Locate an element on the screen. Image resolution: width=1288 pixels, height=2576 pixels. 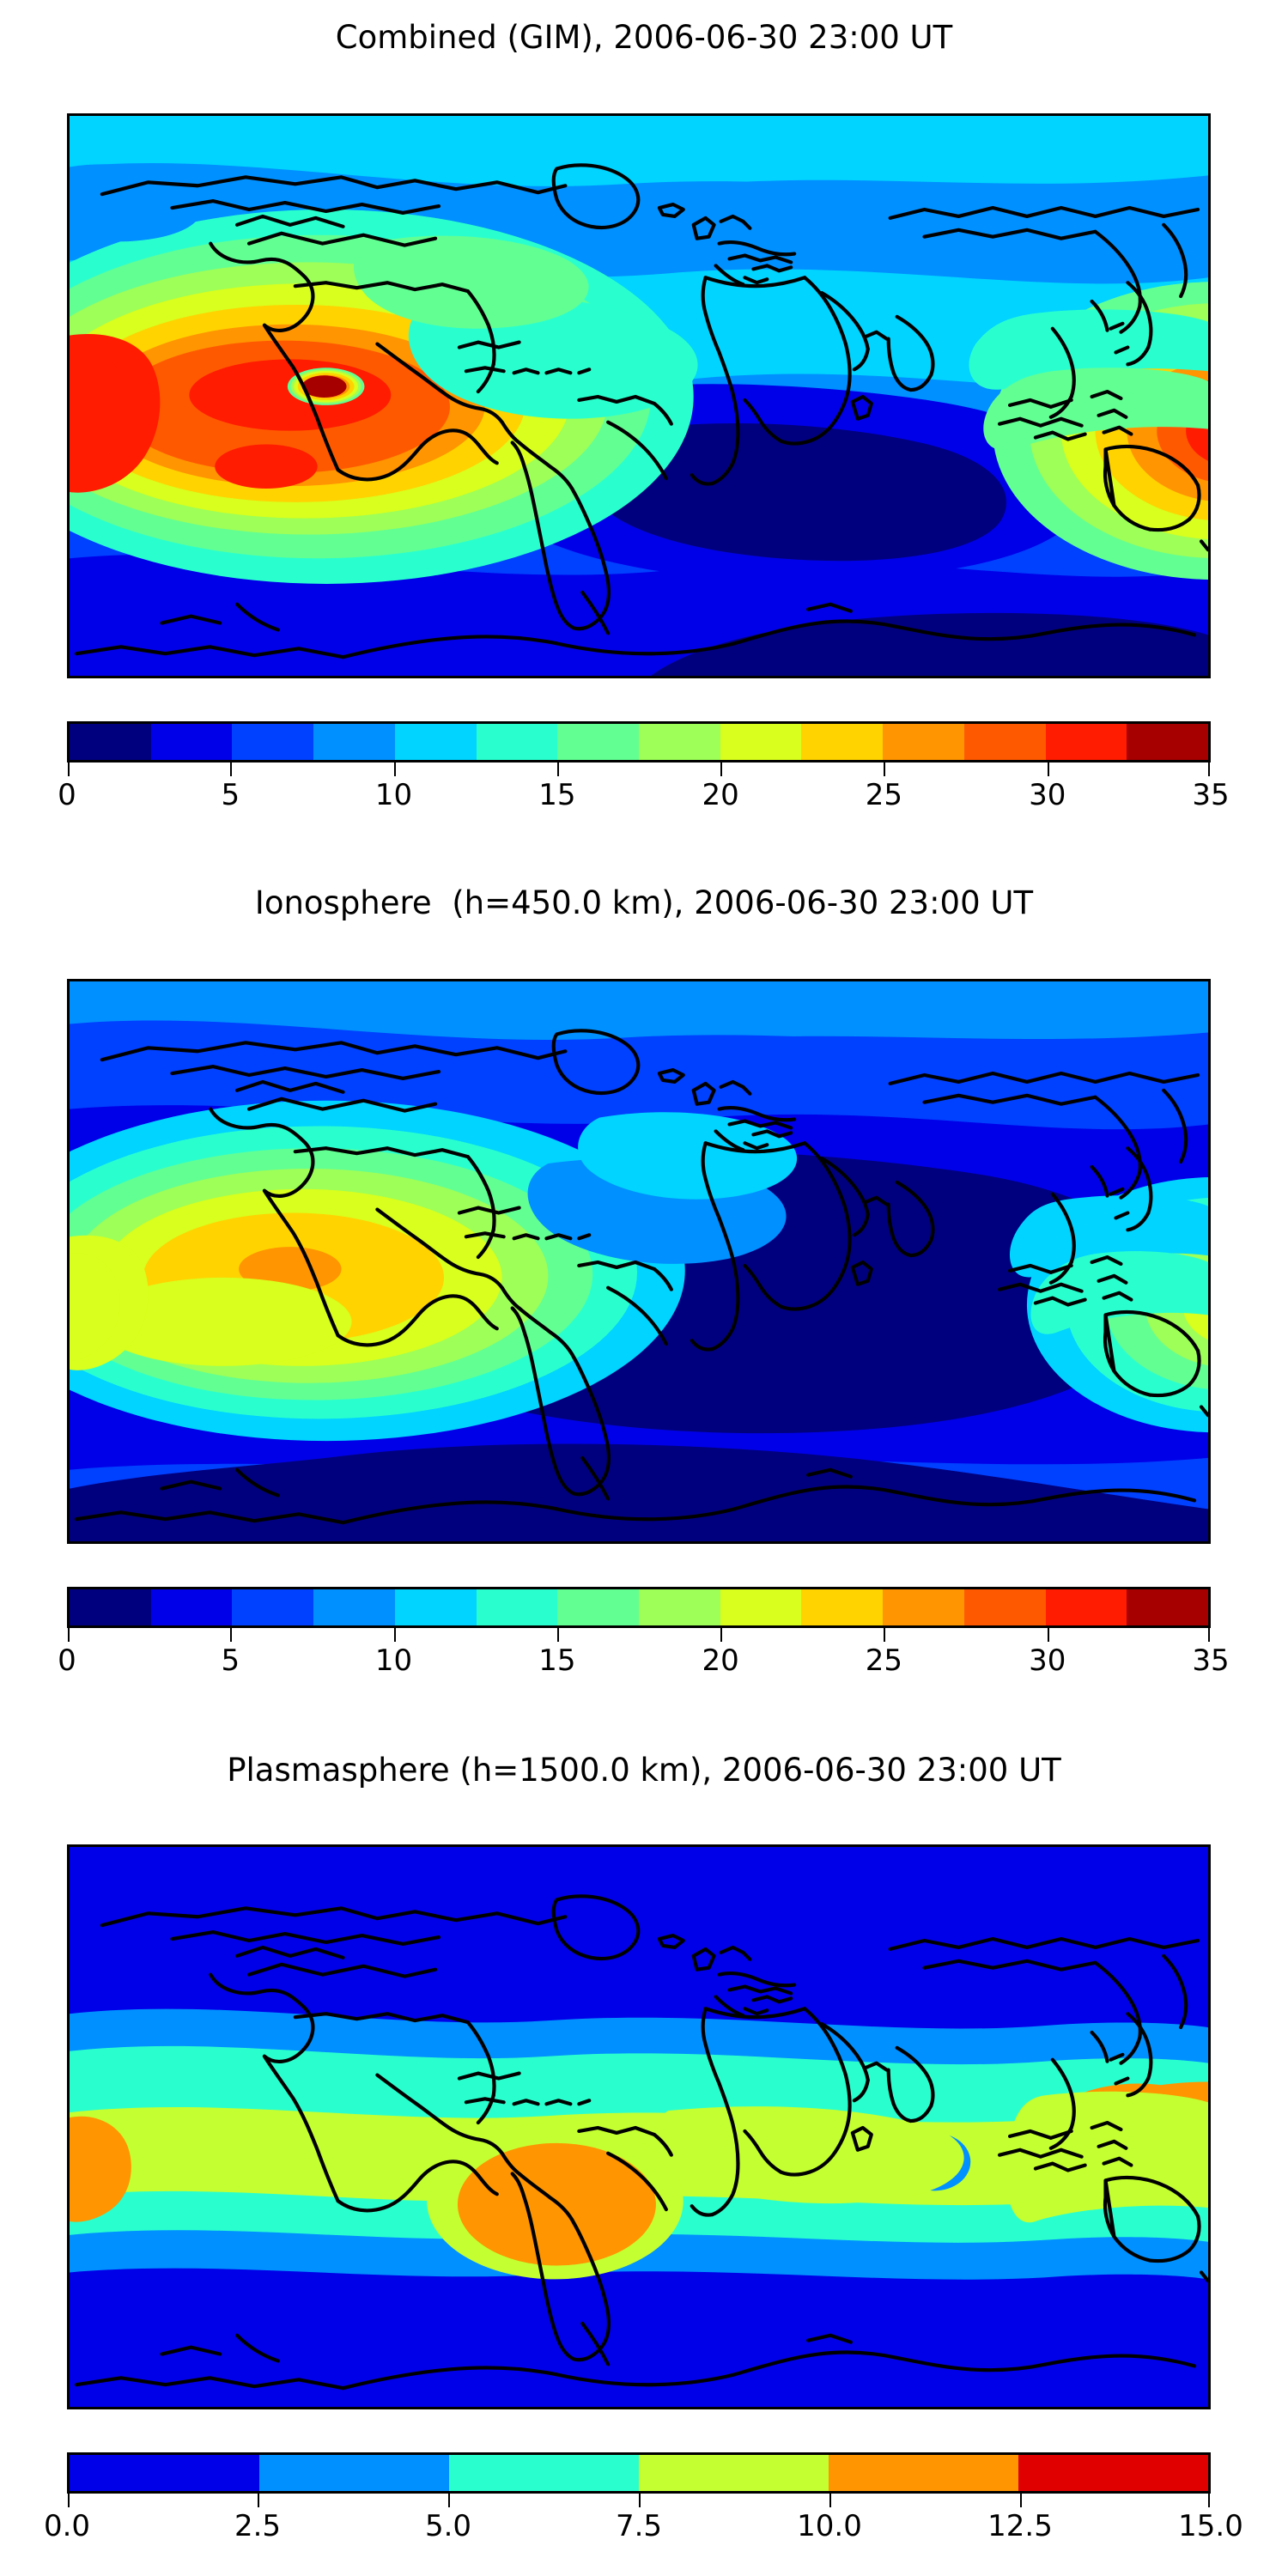
colorbar-combined-gim: 0 5 10 15 20 25 30 35 is located at coordinates (644, 769).